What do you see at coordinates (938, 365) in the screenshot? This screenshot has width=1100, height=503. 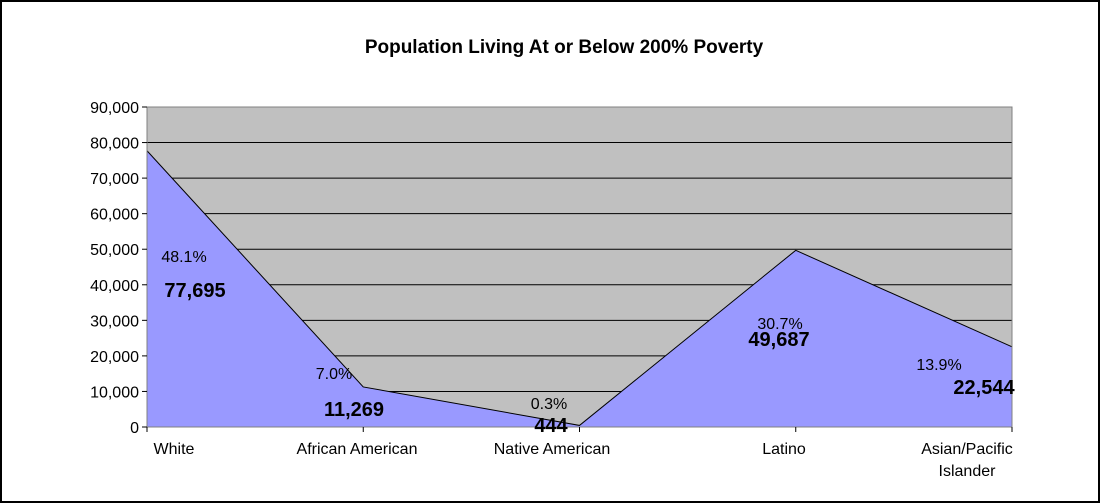 I see `data-label-percent-4: 13.9%` at bounding box center [938, 365].